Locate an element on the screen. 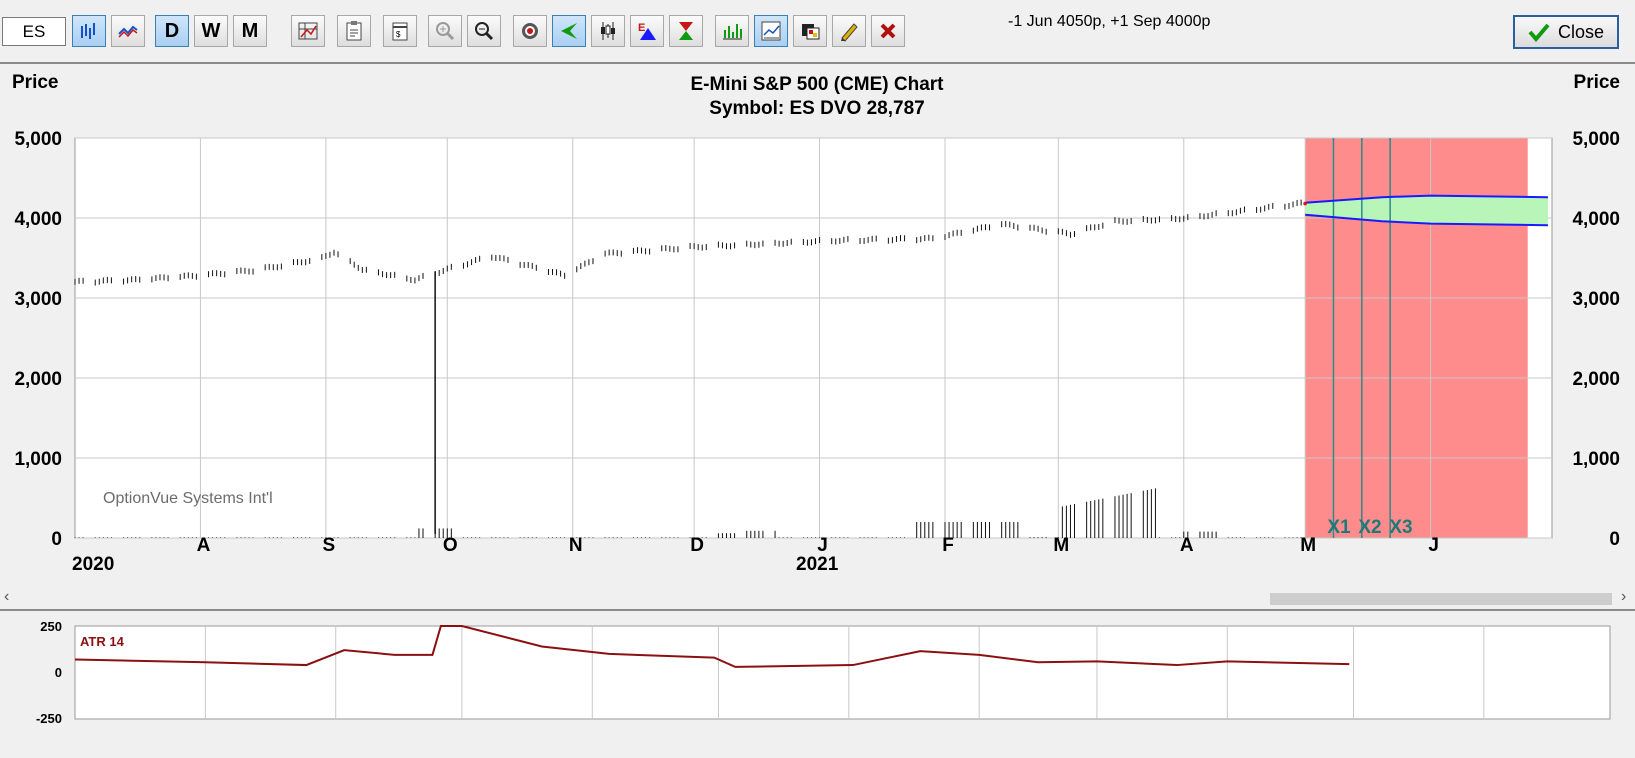 This screenshot has height=758, width=1635. candlestick-button is located at coordinates (608, 31).